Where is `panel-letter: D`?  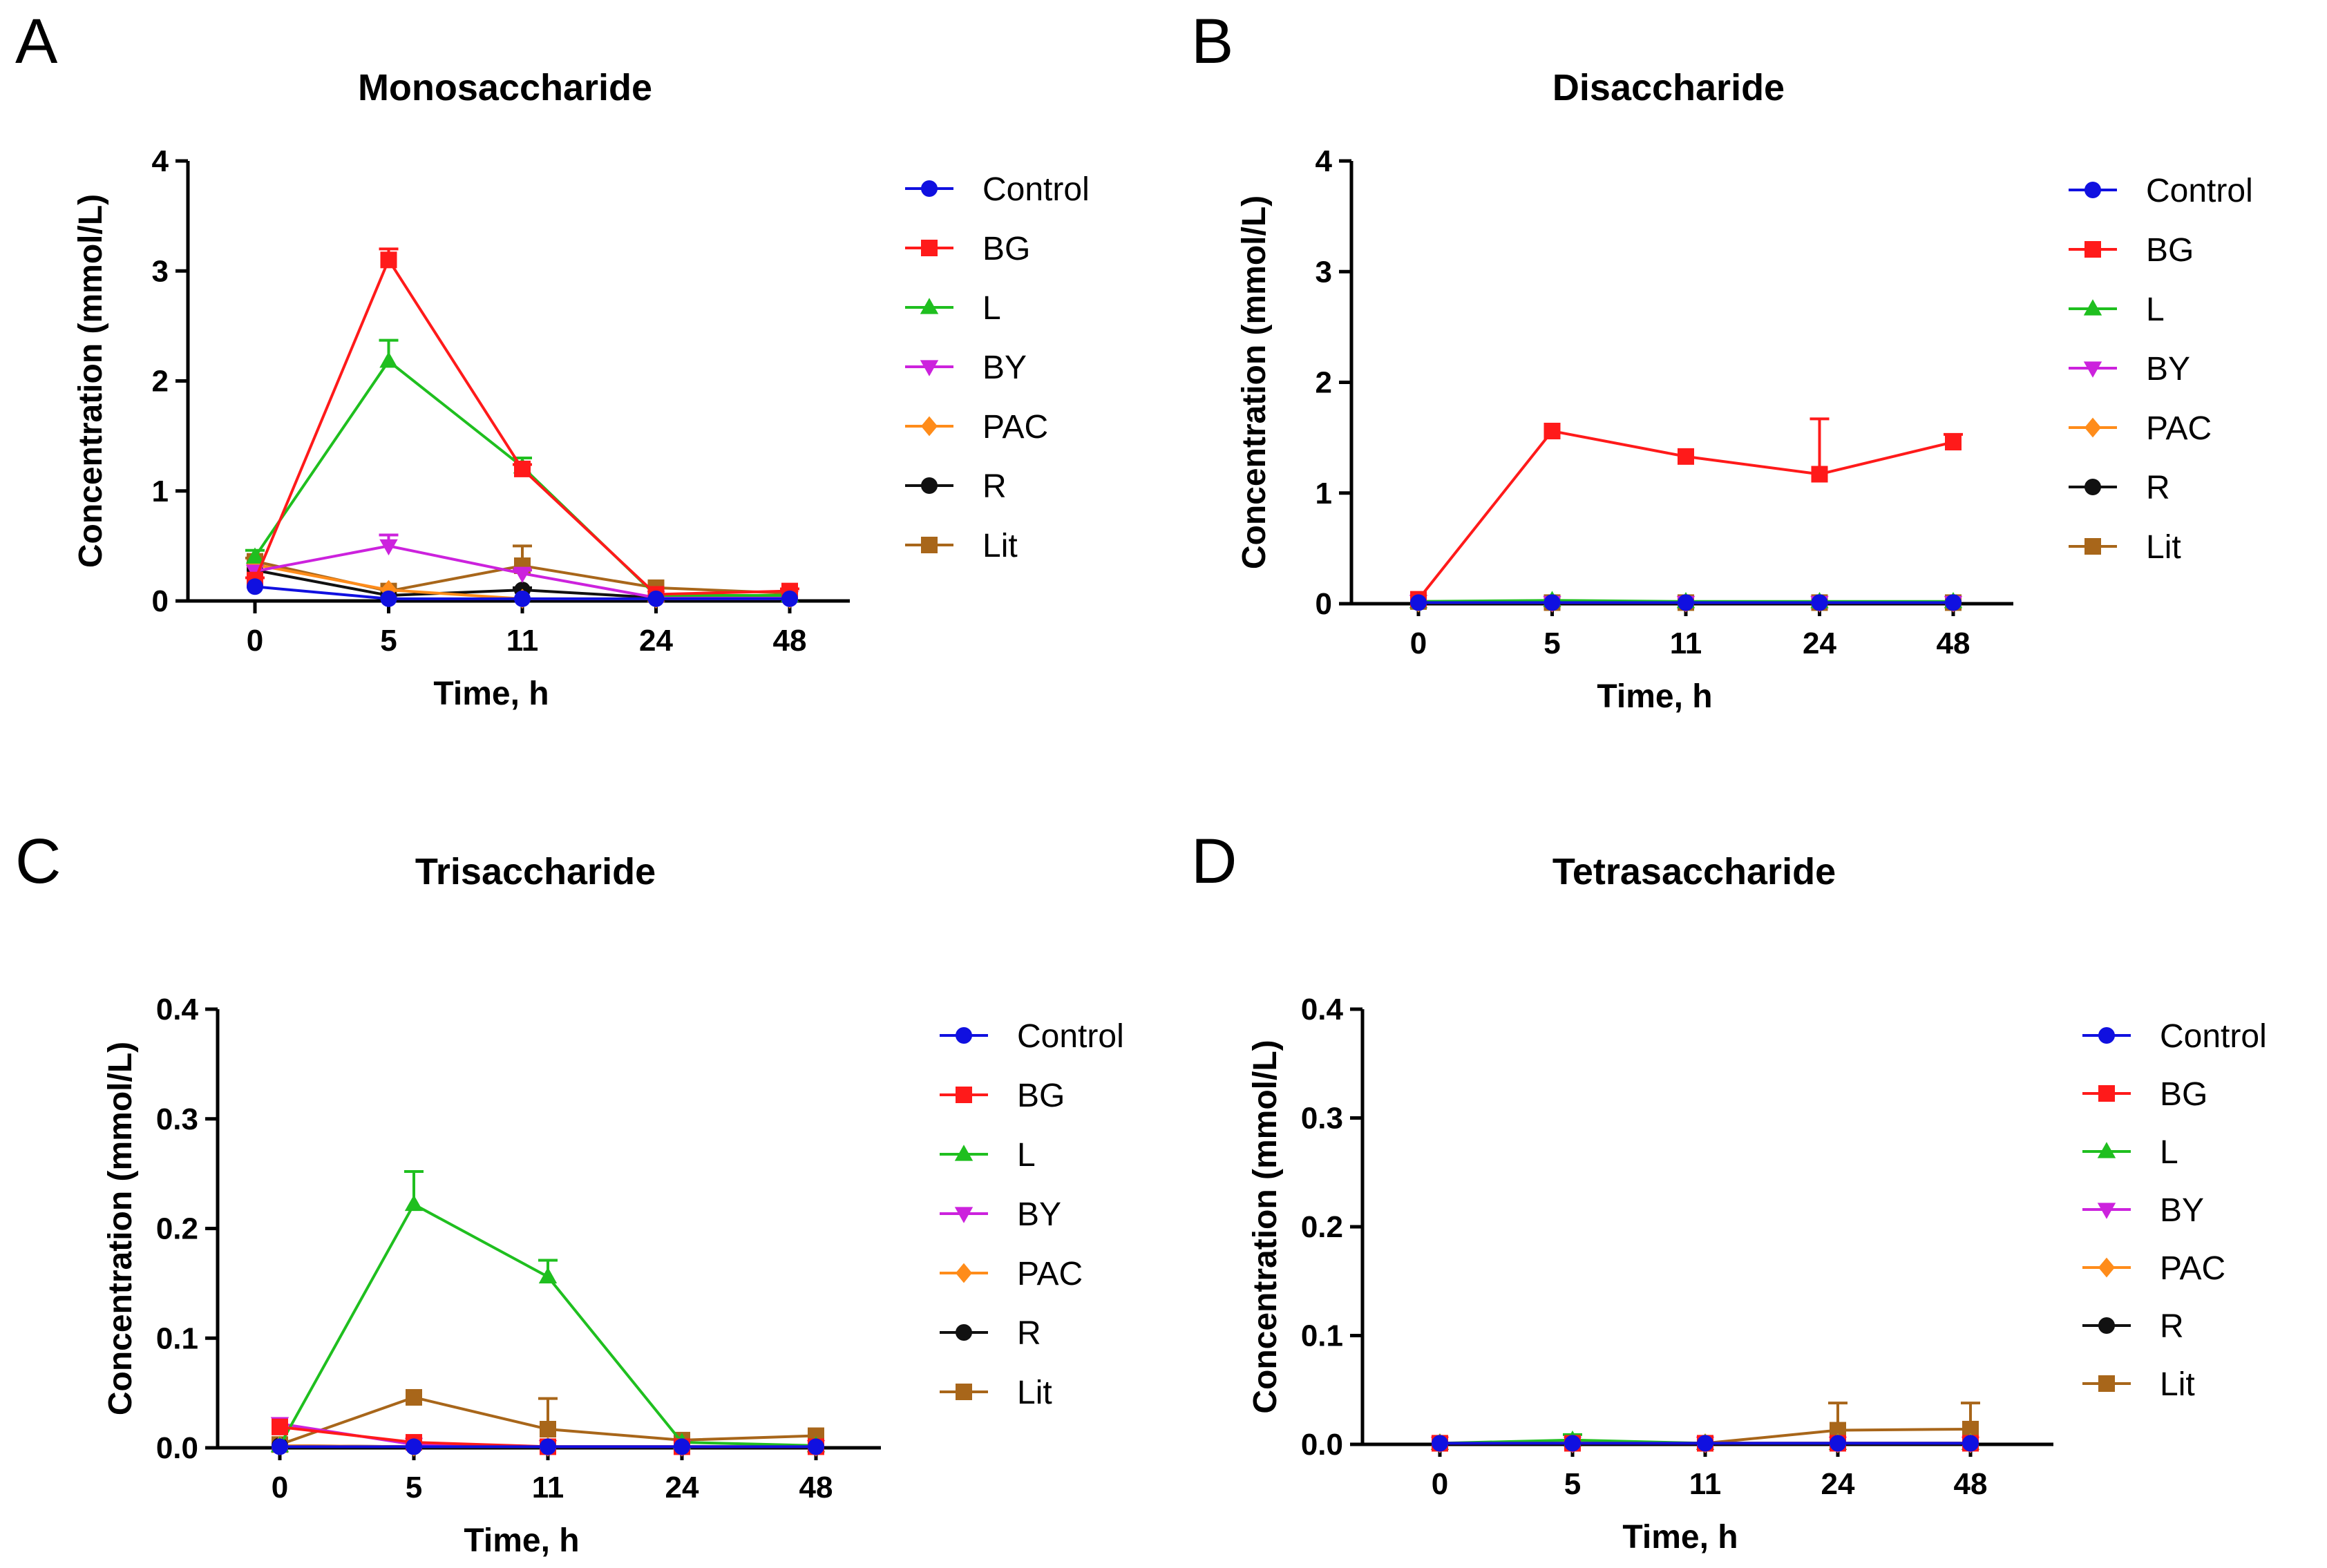
panel-letter: D is located at coordinates (1214, 861).